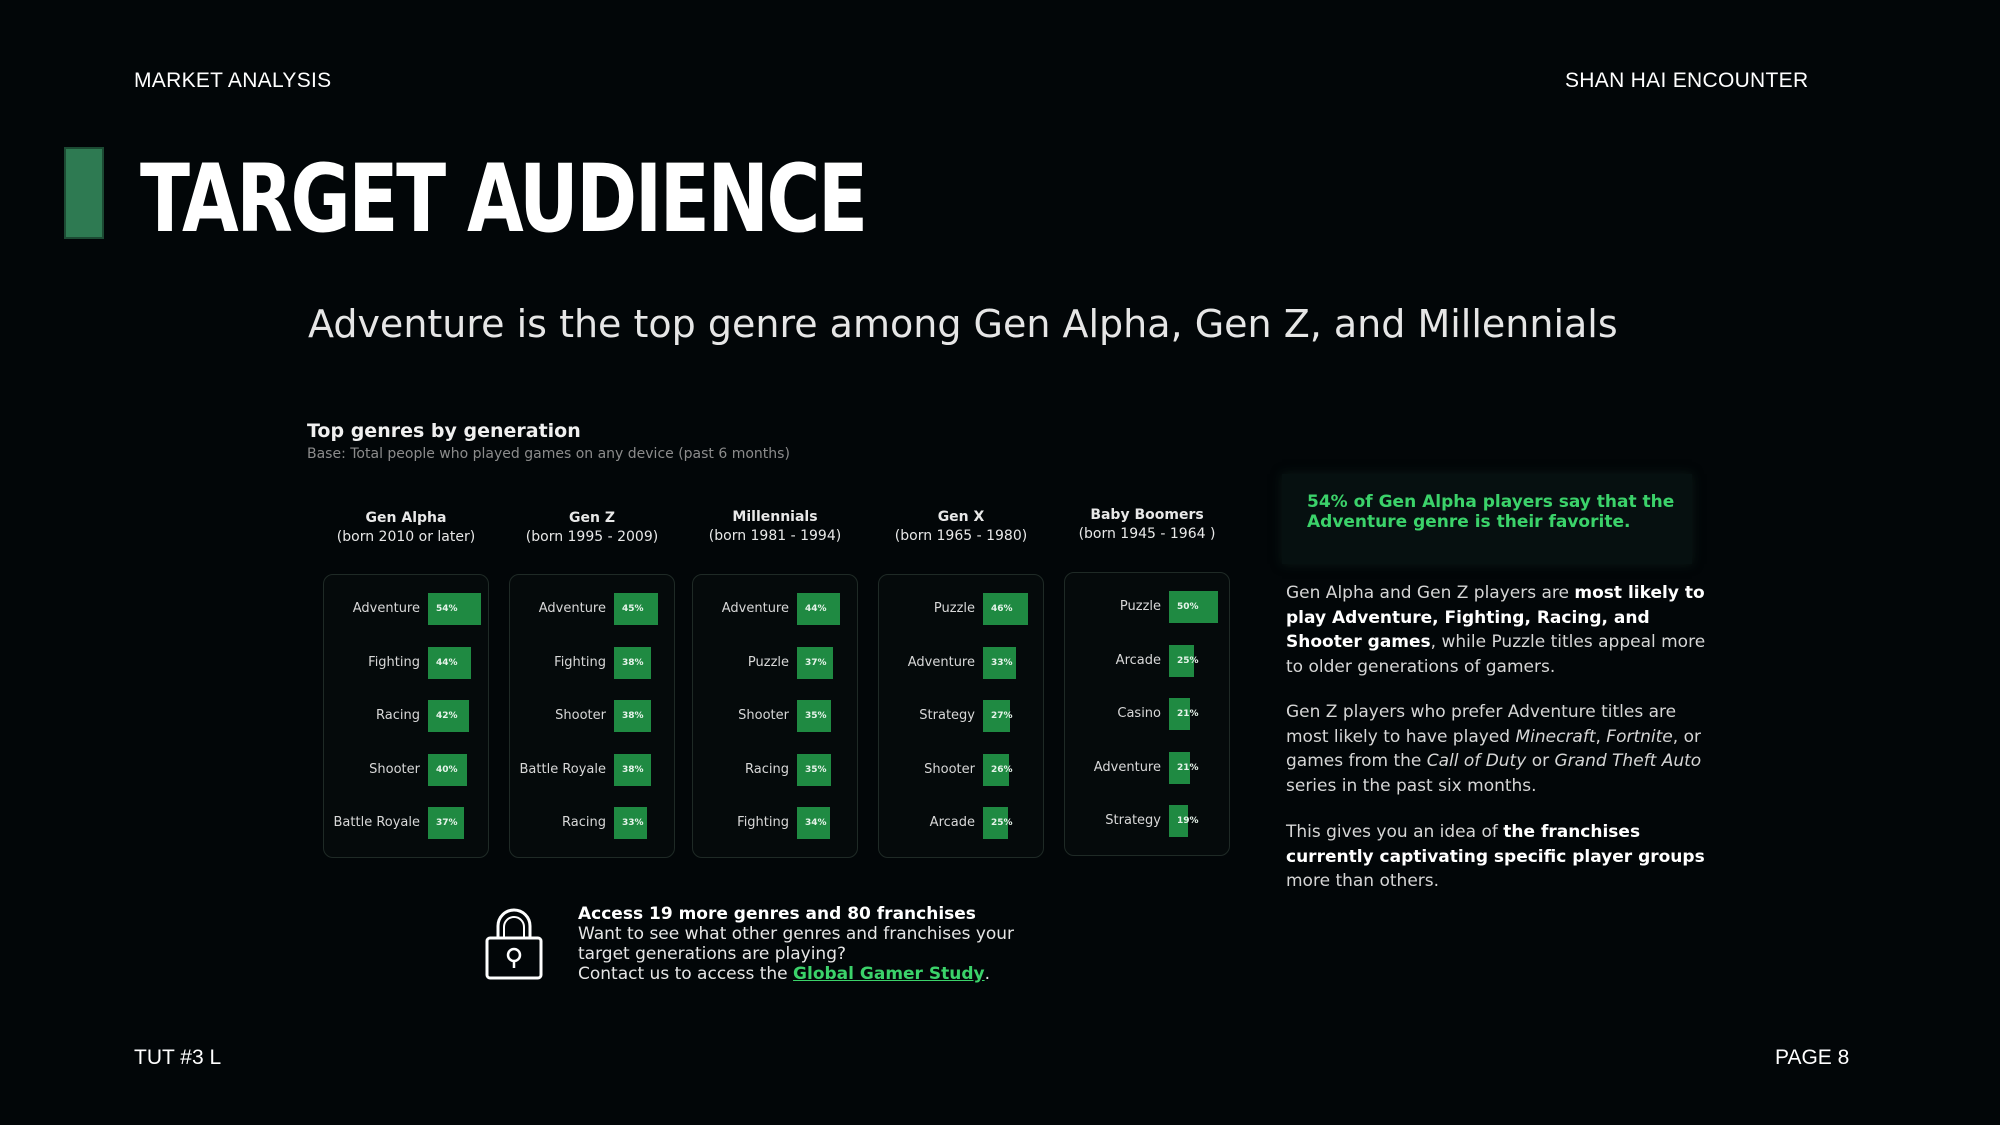 This screenshot has height=1125, width=2000. I want to click on genre-bar: 45%, so click(636, 609).